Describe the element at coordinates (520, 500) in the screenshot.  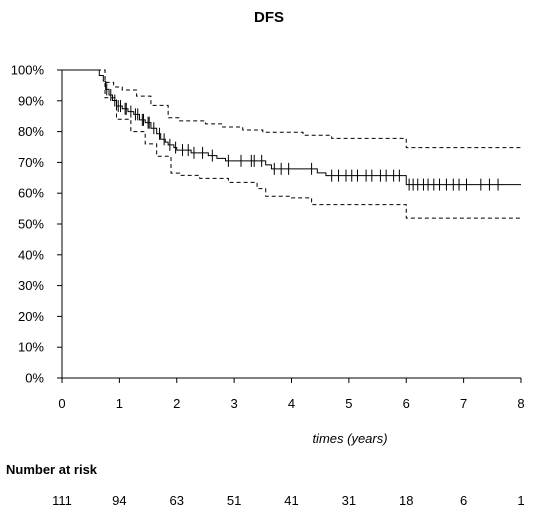
I see `risk-count: 1` at that location.